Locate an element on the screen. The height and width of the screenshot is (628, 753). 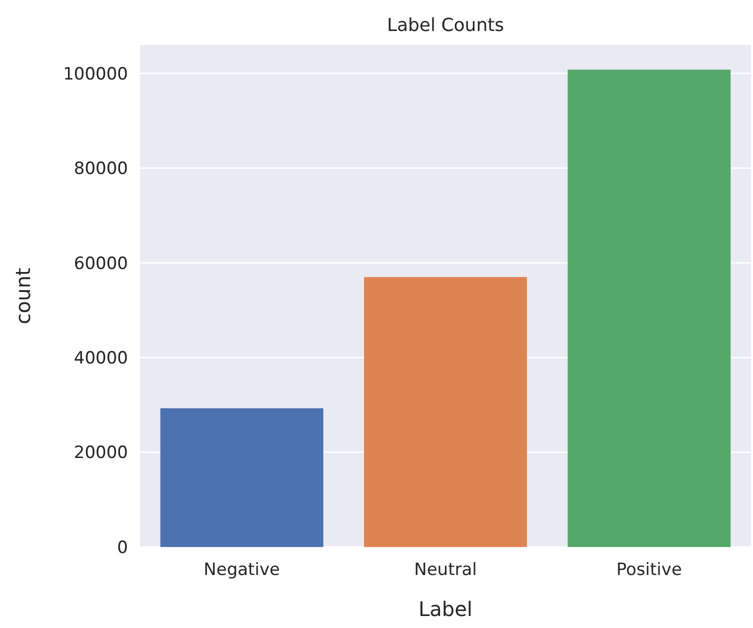
y-axis-title: count is located at coordinates (23, 296).